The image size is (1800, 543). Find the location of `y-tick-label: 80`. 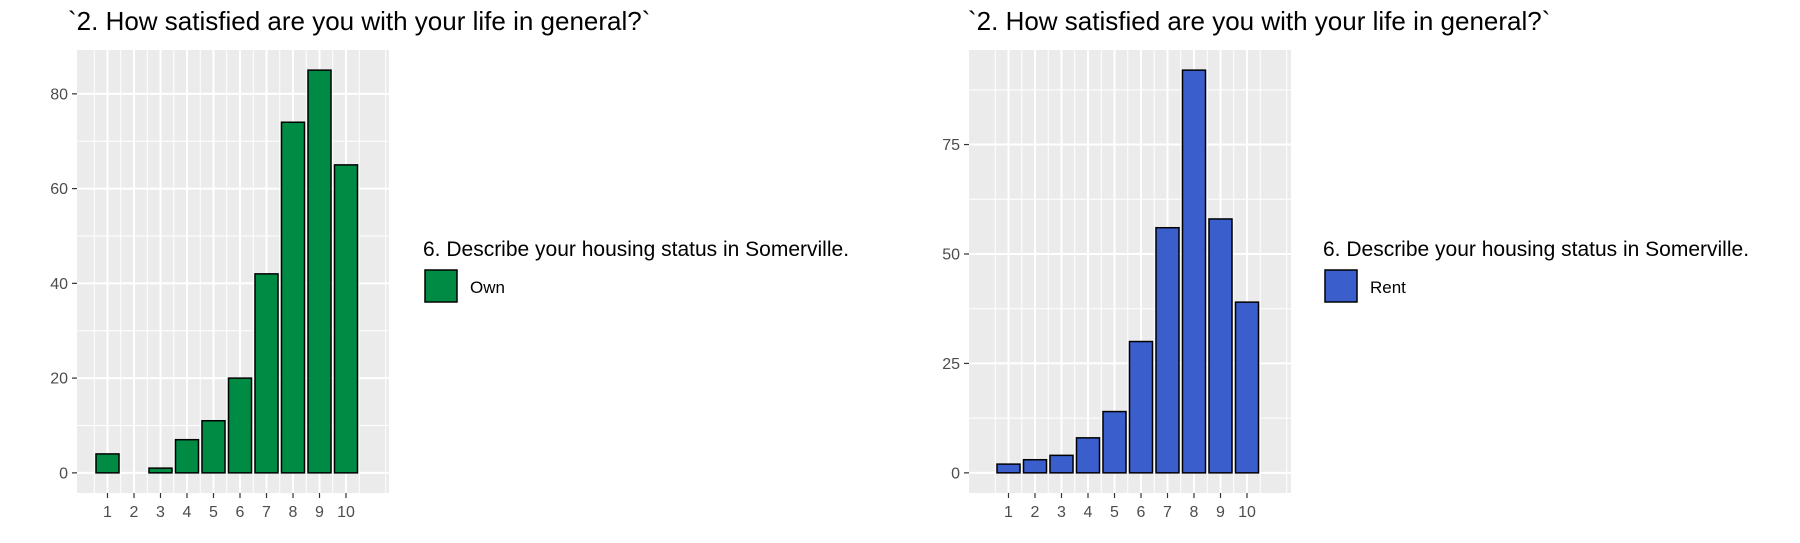

y-tick-label: 80 is located at coordinates (59, 94).